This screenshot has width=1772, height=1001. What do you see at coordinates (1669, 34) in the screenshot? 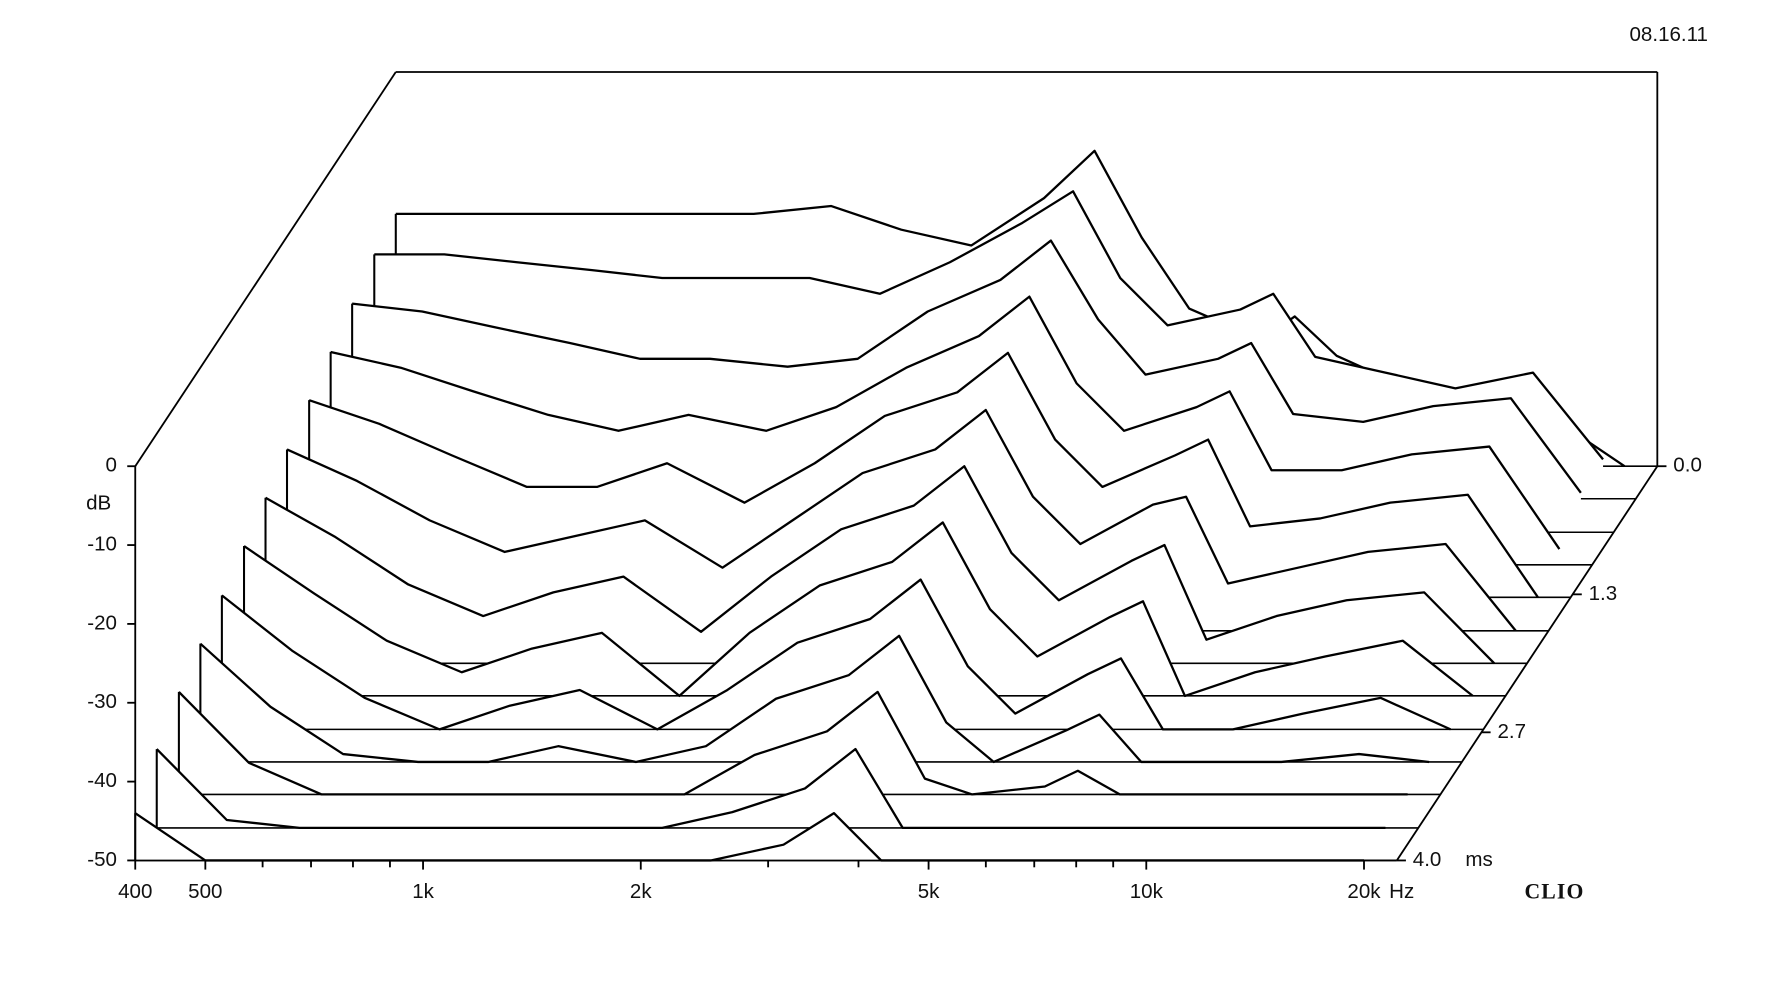
I see `date: 08.16.11` at bounding box center [1669, 34].